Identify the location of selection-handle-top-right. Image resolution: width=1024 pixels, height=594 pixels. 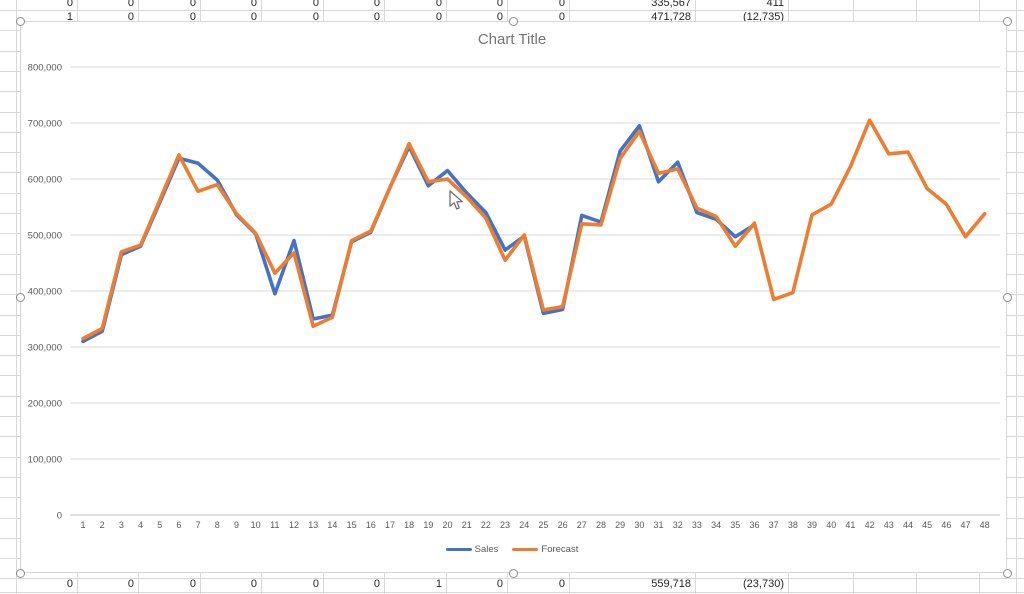
(1007, 21).